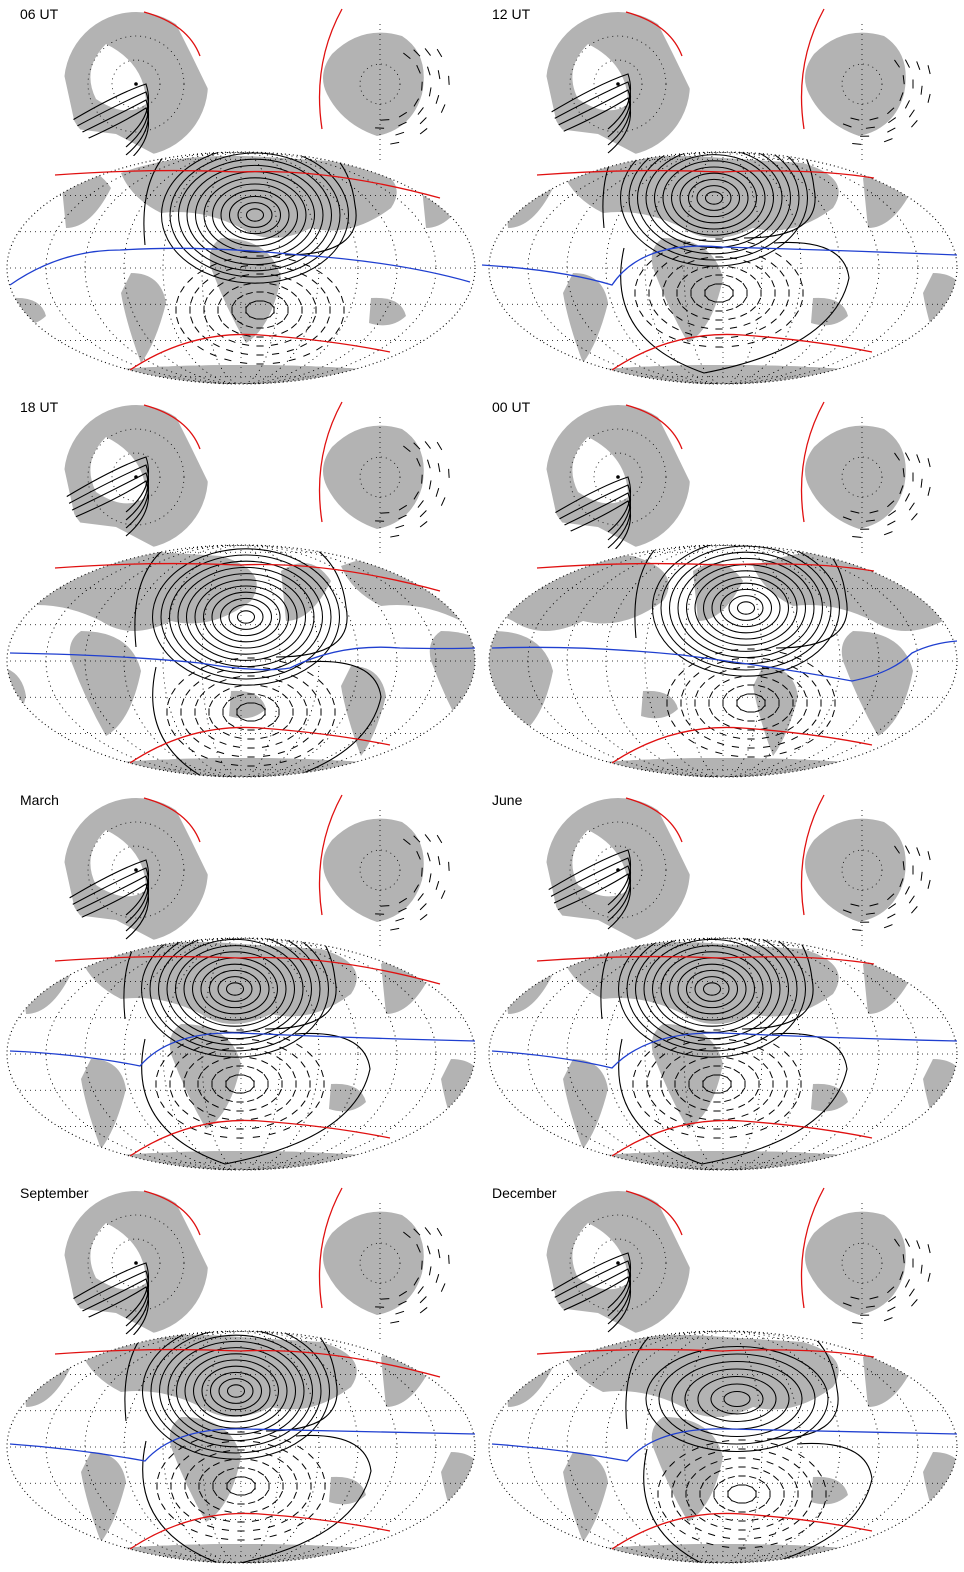 Image resolution: width=964 pixels, height=1572 pixels. Describe the element at coordinates (862, 84) in the screenshot. I see `south-polar-latitude-circle` at that location.